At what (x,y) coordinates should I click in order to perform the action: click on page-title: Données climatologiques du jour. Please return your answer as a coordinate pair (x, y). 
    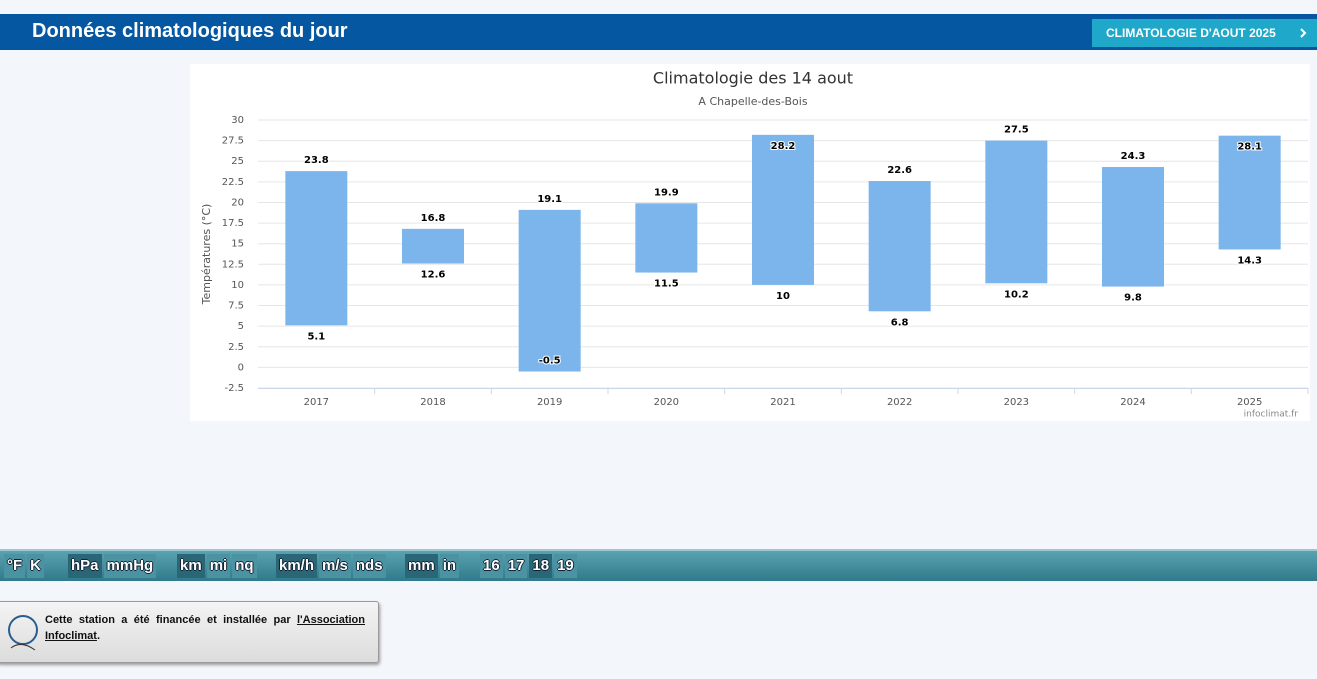
    Looking at the image, I should click on (190, 31).